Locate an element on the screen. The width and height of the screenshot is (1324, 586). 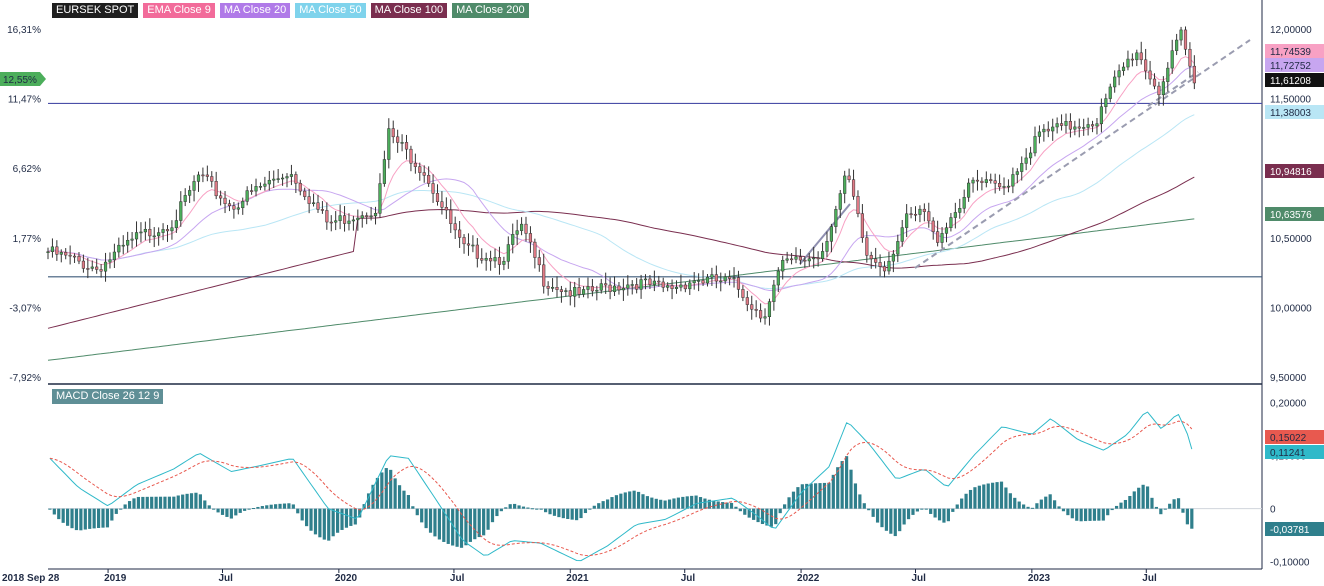
value-badge-label: 11,74539 is located at coordinates (1290, 52).